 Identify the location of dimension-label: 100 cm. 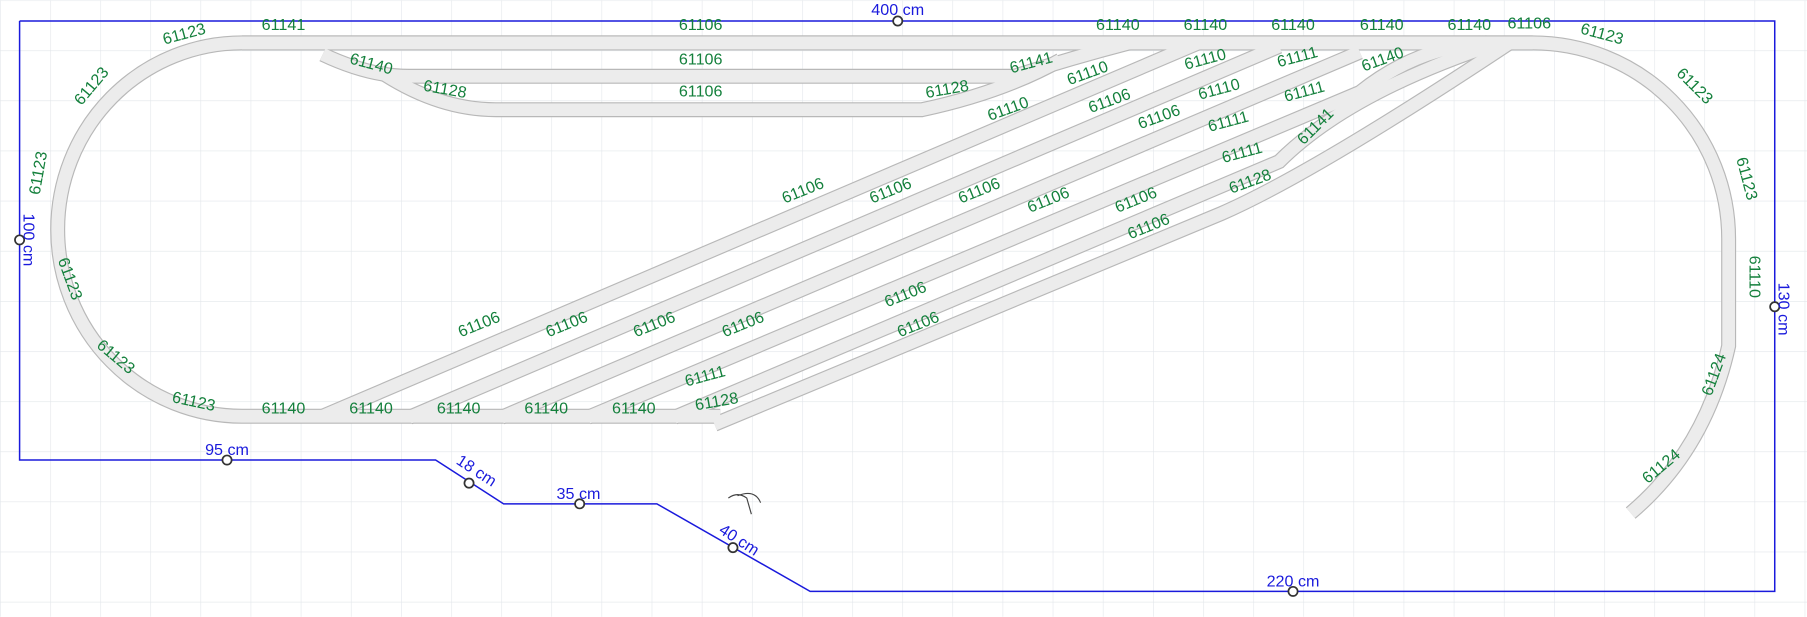
(28, 239).